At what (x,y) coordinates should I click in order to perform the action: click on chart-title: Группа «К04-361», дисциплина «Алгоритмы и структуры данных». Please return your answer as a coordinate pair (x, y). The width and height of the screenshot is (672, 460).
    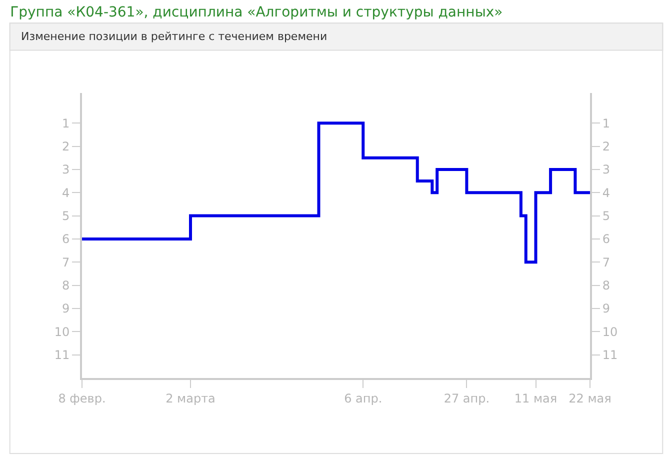
    Looking at the image, I should click on (256, 12).